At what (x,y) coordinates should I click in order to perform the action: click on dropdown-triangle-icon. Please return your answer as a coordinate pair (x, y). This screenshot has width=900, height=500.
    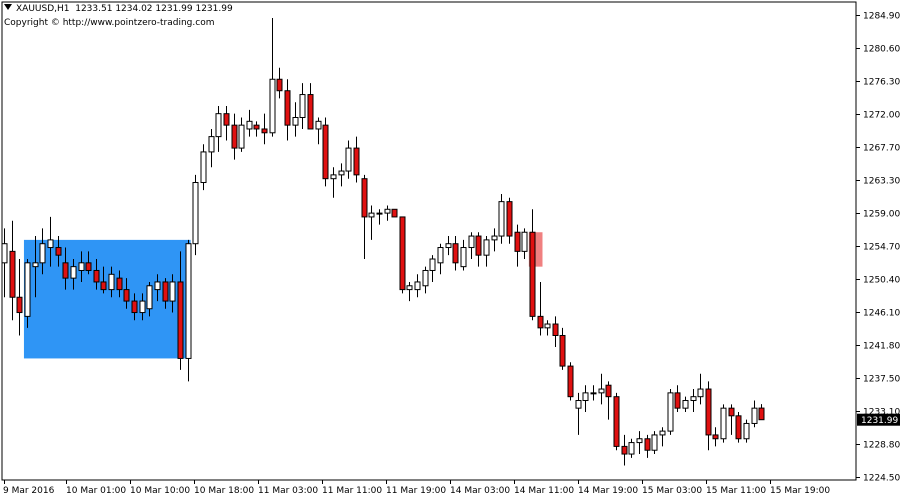
    Looking at the image, I should click on (8, 7).